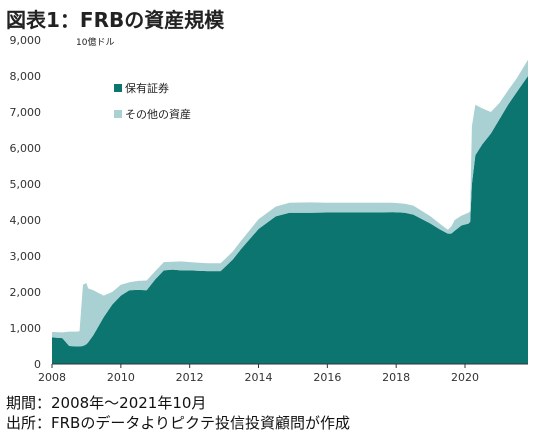  I want to click on chart-title: 図表1：FRBの資産規模, so click(115, 20).